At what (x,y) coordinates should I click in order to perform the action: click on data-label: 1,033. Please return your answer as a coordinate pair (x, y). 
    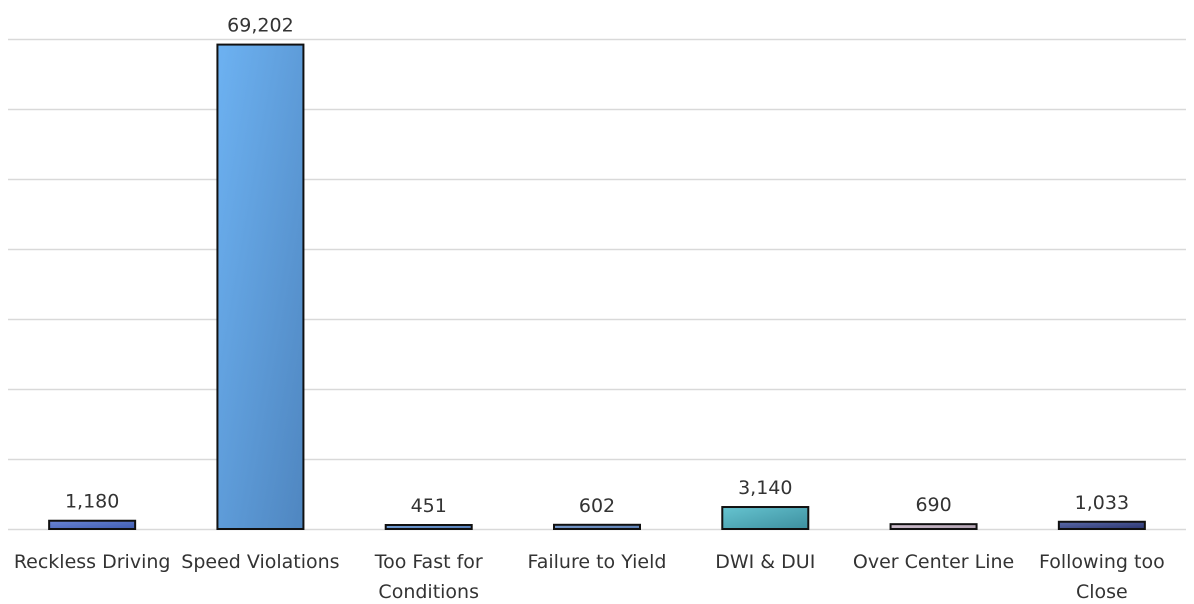
    Looking at the image, I should click on (1102, 503).